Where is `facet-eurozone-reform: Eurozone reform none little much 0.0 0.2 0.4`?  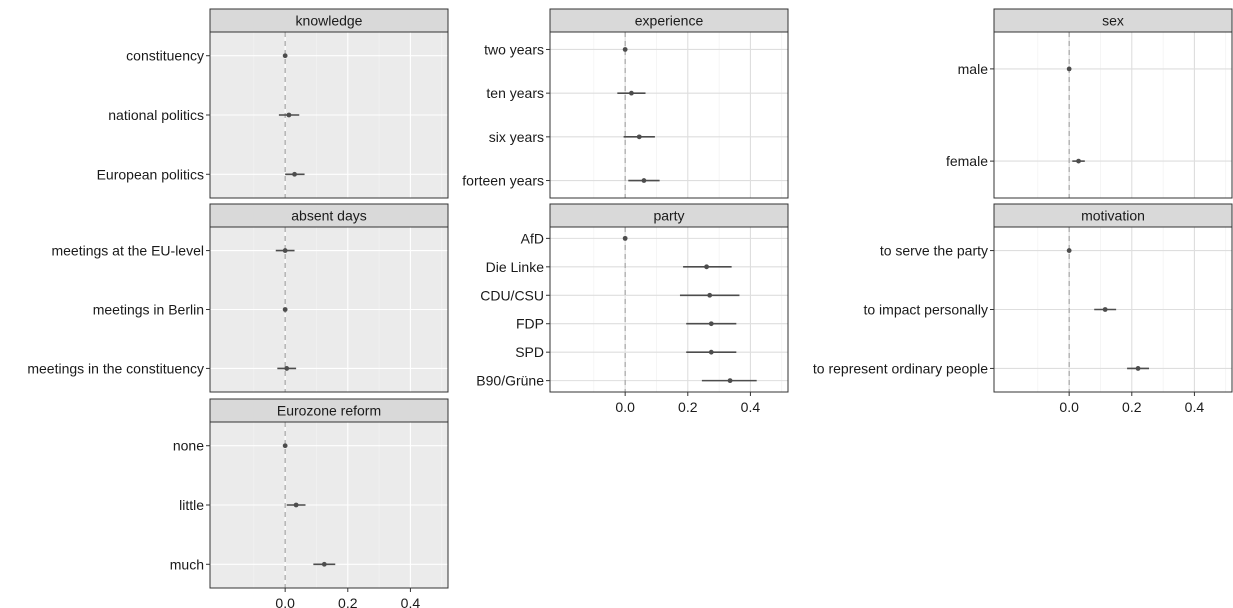 facet-eurozone-reform: Eurozone reform none little much 0.0 0.2 0.4 is located at coordinates (309, 503).